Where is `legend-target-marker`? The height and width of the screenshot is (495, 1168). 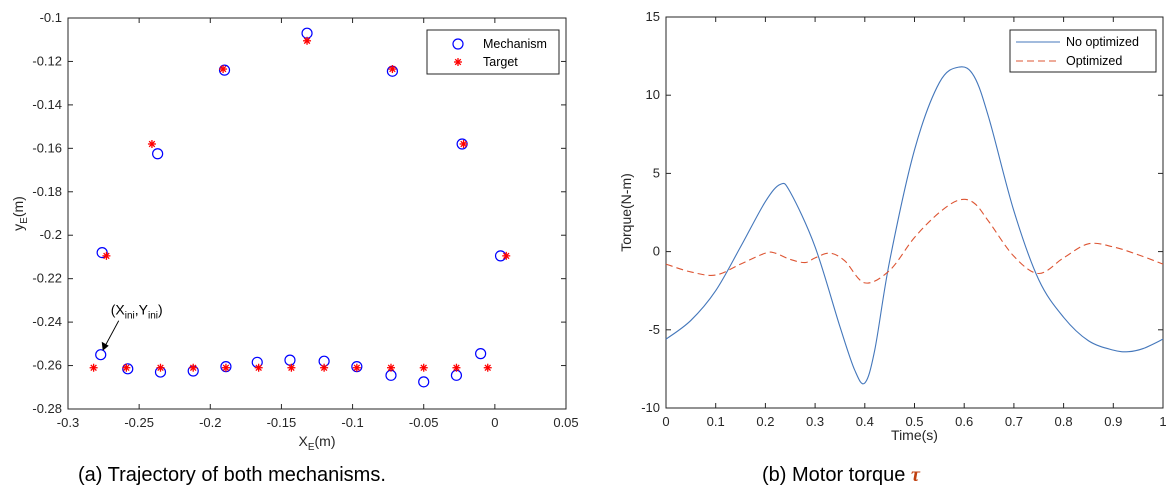
legend-target-marker is located at coordinates (458, 62).